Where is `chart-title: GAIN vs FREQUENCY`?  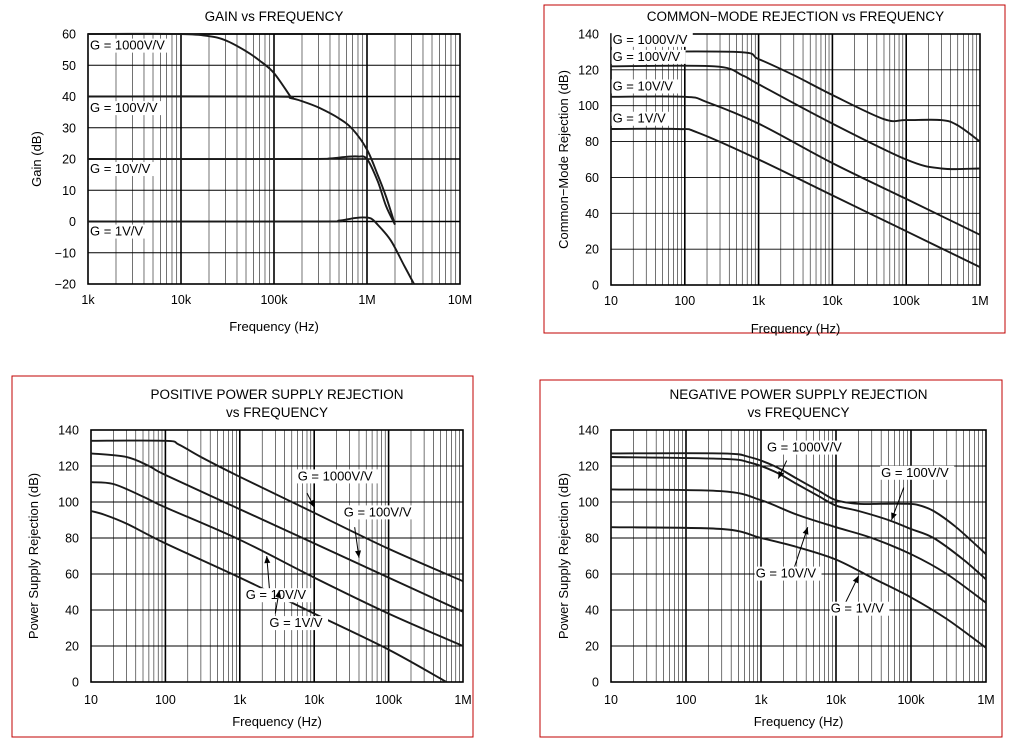
chart-title: GAIN vs FREQUENCY is located at coordinates (274, 16).